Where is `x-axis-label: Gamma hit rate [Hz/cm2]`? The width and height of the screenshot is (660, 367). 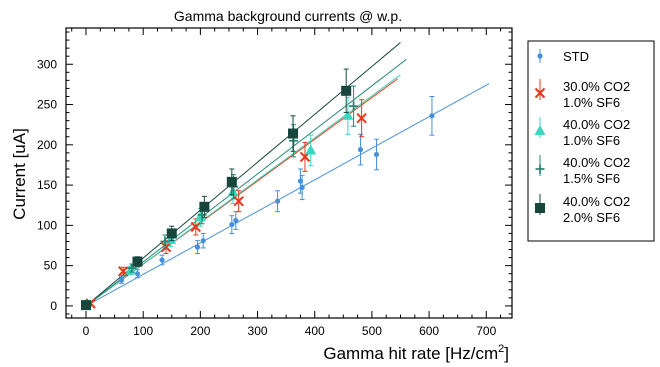
x-axis-label: Gamma hit rate [Hz/cm2] is located at coordinates (416, 353).